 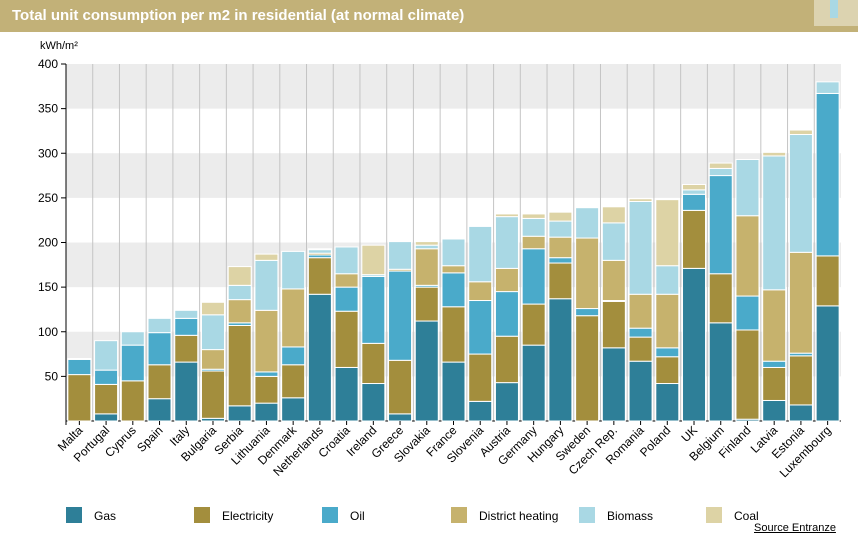 What do you see at coordinates (519, 516) in the screenshot?
I see `legend-label: District heating` at bounding box center [519, 516].